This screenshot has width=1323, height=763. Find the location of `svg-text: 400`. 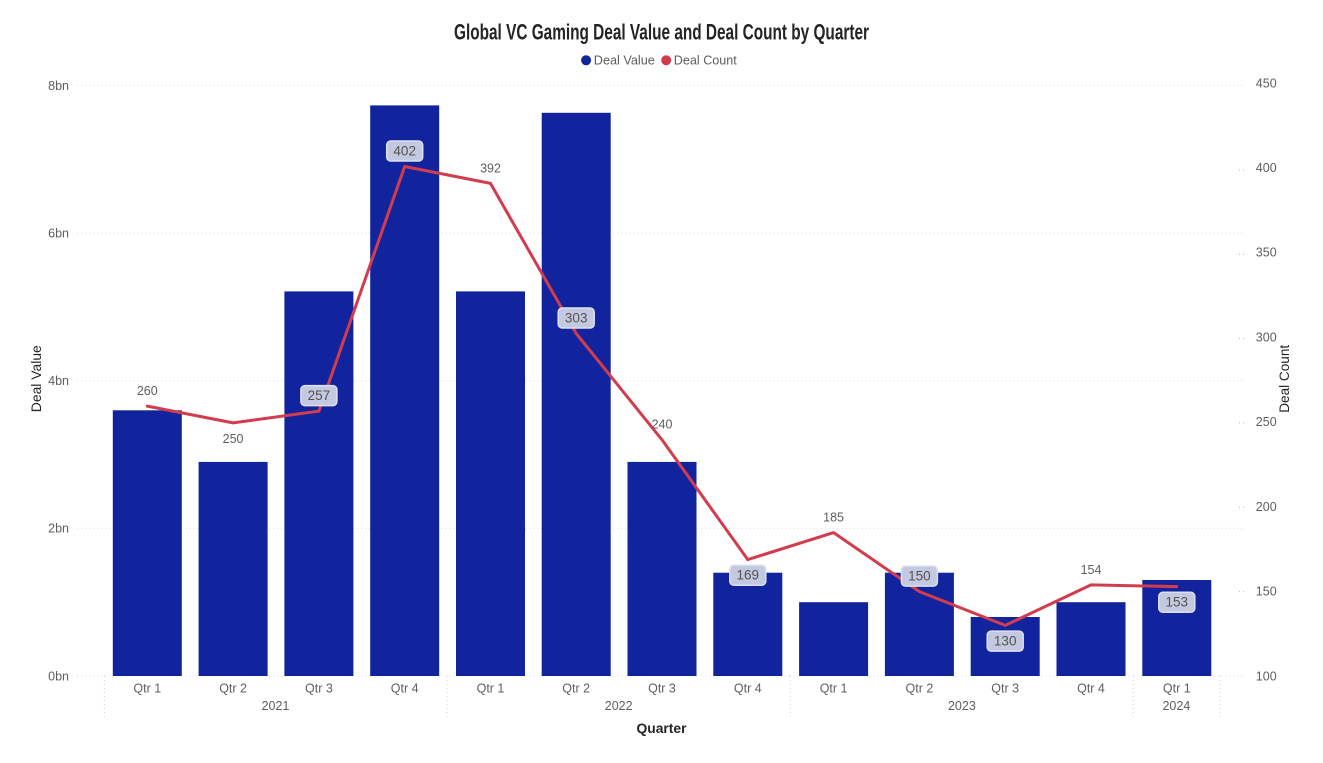

svg-text: 400 is located at coordinates (1266, 168).